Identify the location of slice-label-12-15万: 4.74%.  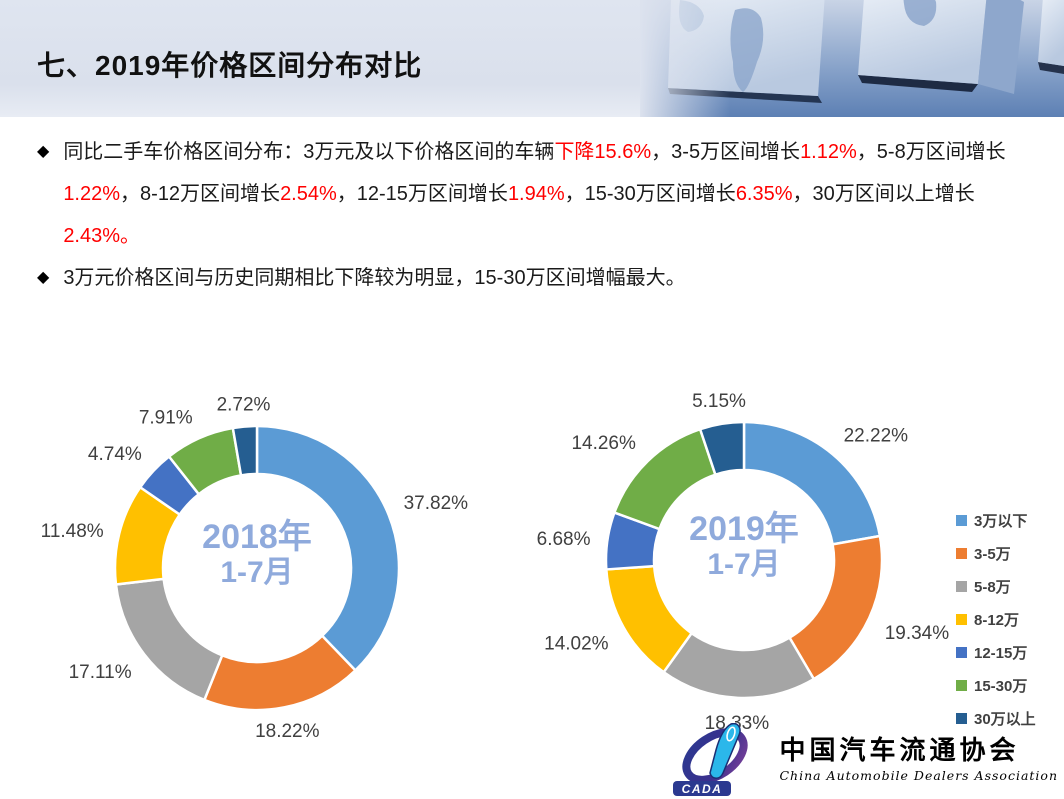
(115, 454).